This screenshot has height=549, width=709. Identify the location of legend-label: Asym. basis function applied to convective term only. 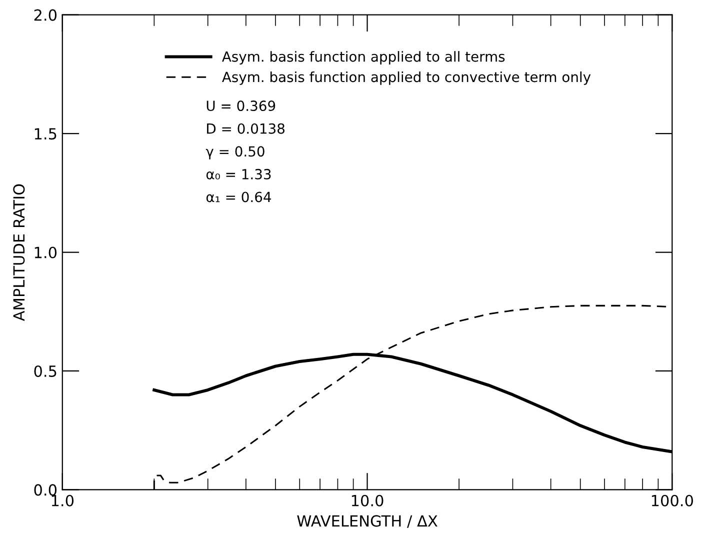
(406, 78).